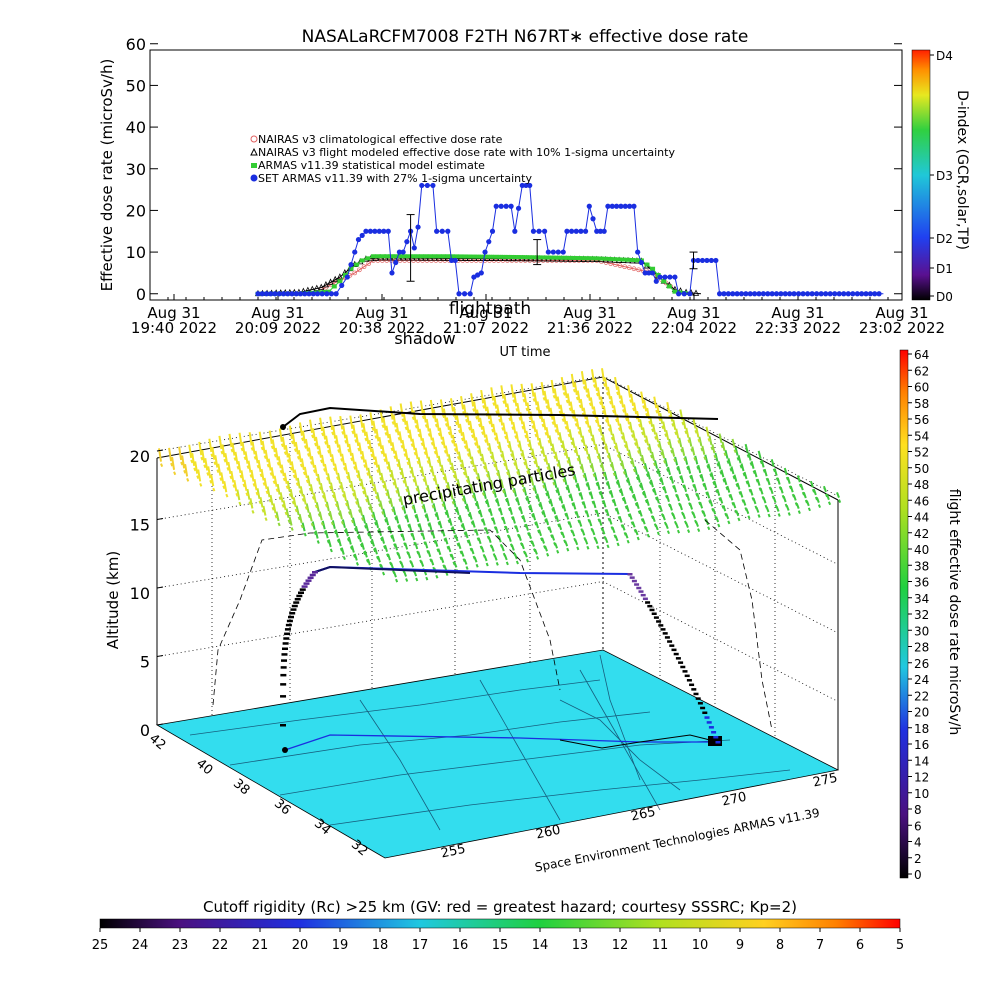  What do you see at coordinates (140, 945) in the screenshot?
I see `cutoff-tick-label: 24` at bounding box center [140, 945].